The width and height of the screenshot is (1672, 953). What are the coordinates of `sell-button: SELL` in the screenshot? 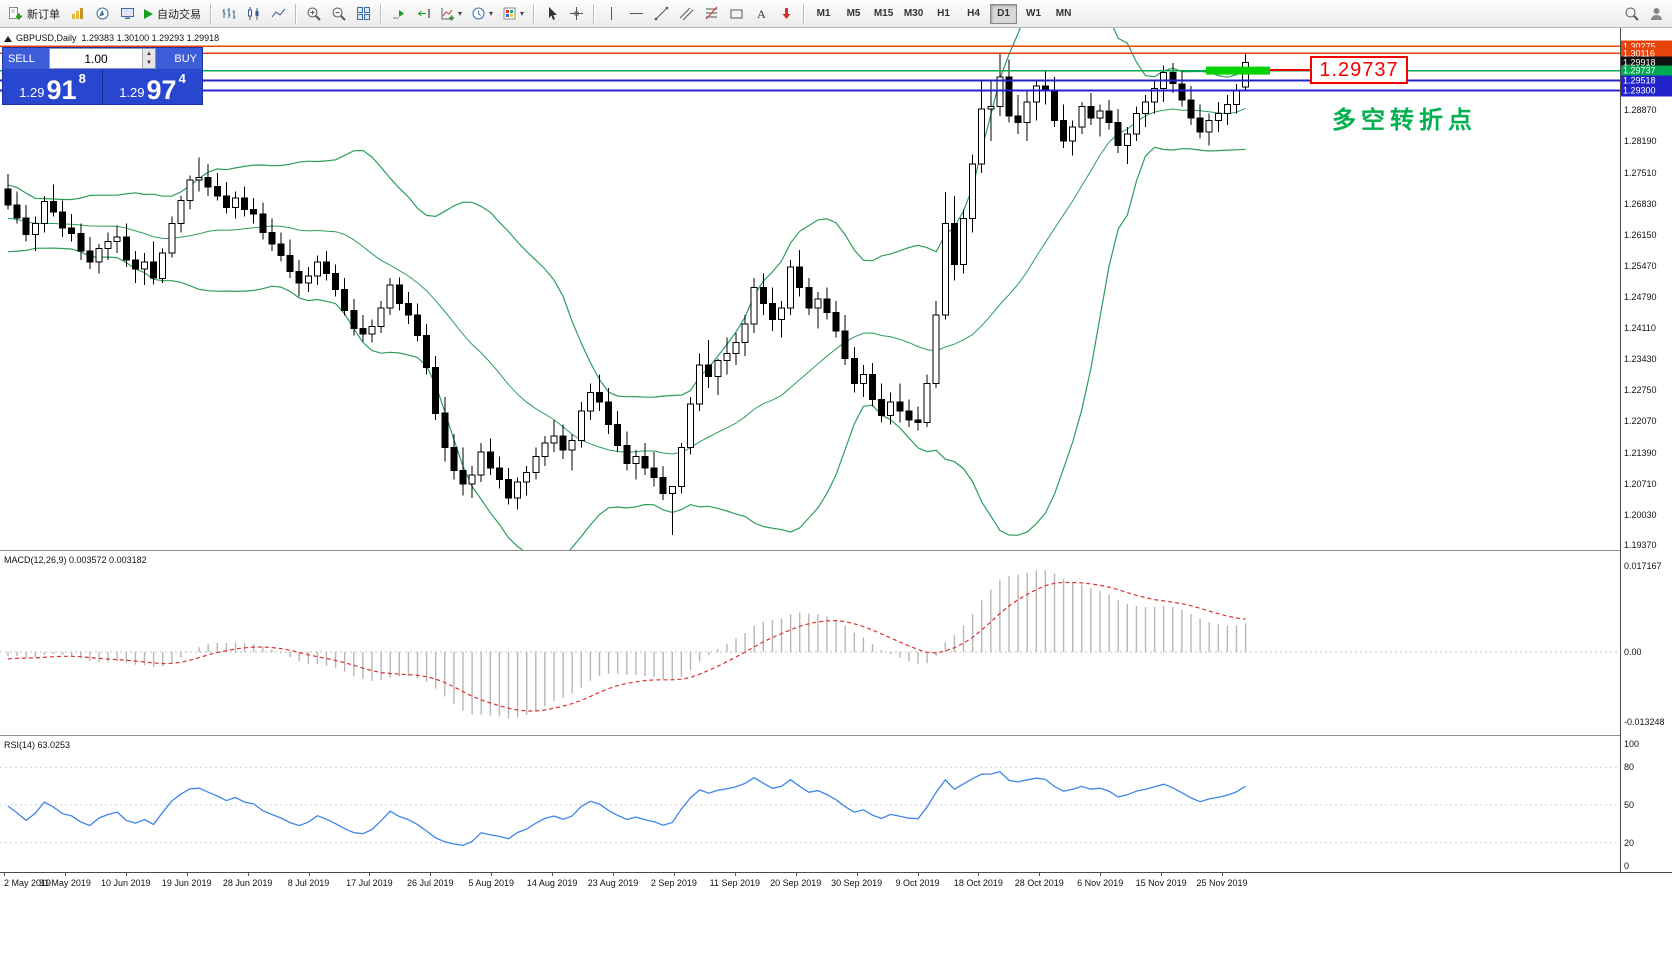 It's located at (26, 58).